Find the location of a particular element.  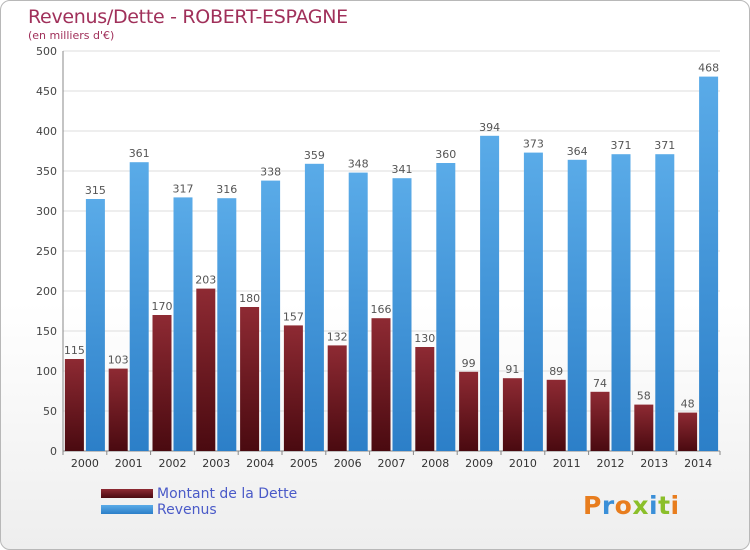

data-label: 348 is located at coordinates (358, 164).